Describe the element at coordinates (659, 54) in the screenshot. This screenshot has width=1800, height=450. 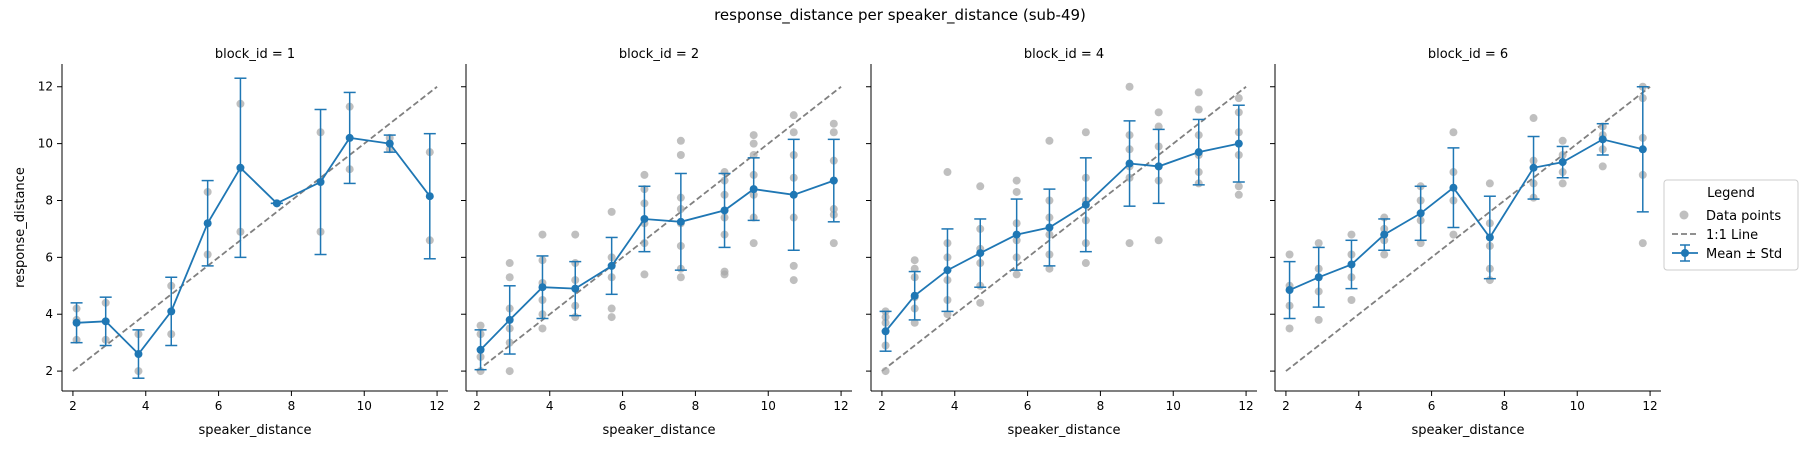
I see `panel-title: block_id = 2` at that location.